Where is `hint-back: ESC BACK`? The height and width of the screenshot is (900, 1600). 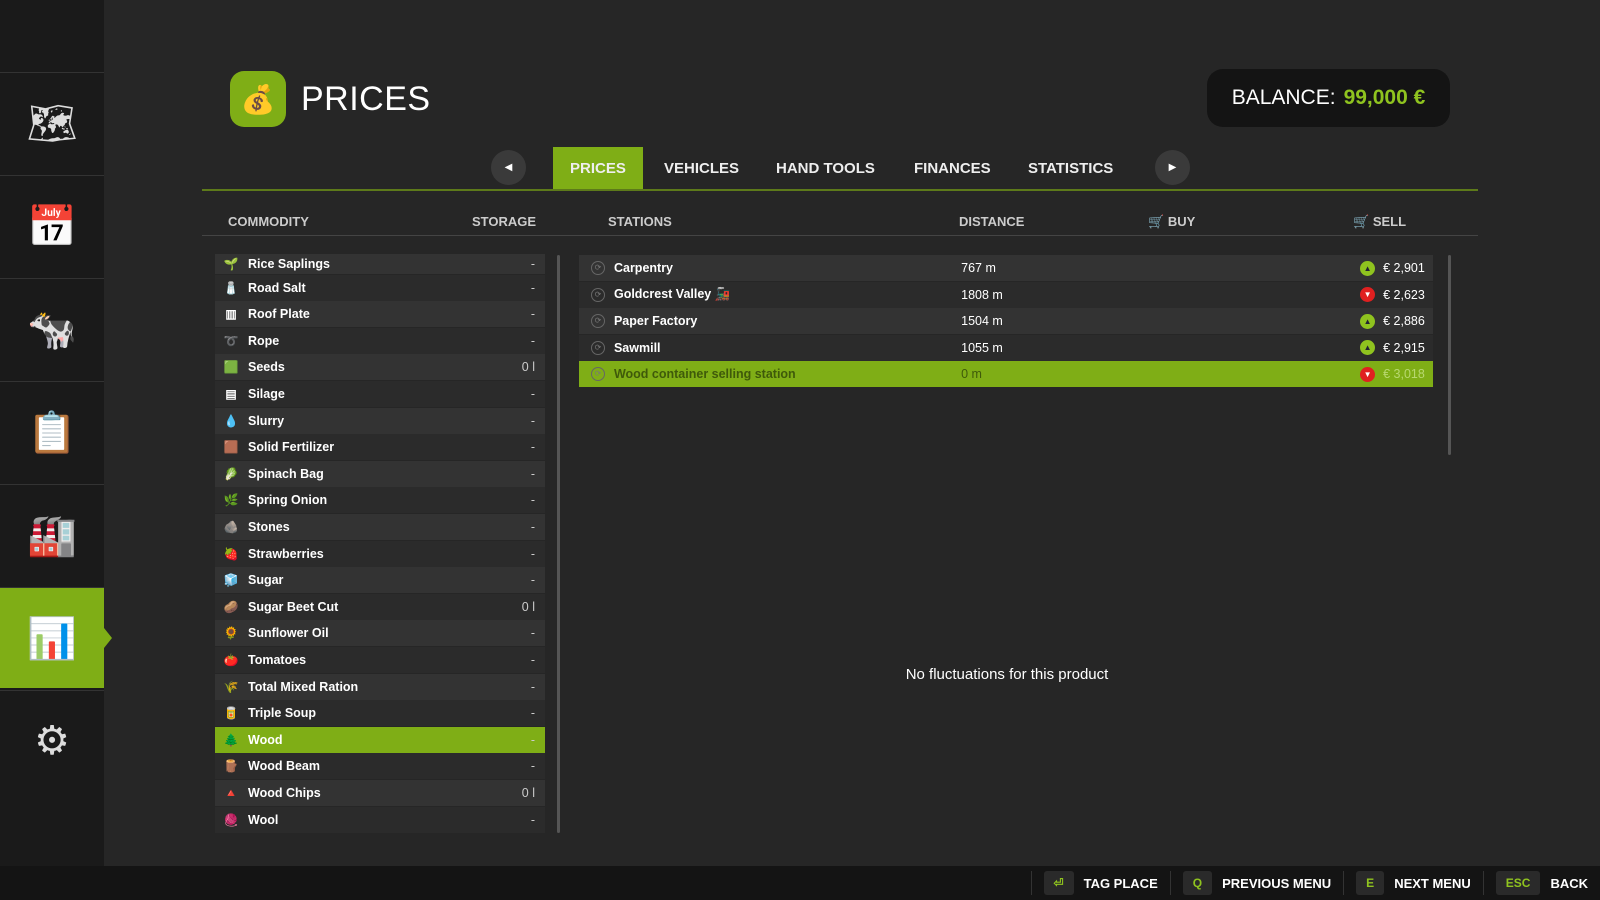
hint-back: ESC BACK is located at coordinates (1541, 883).